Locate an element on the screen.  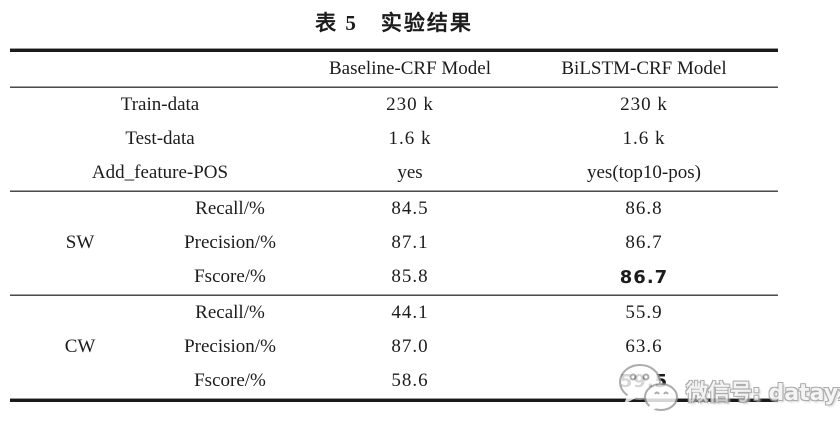
baseline-value: 230 k is located at coordinates (410, 104).